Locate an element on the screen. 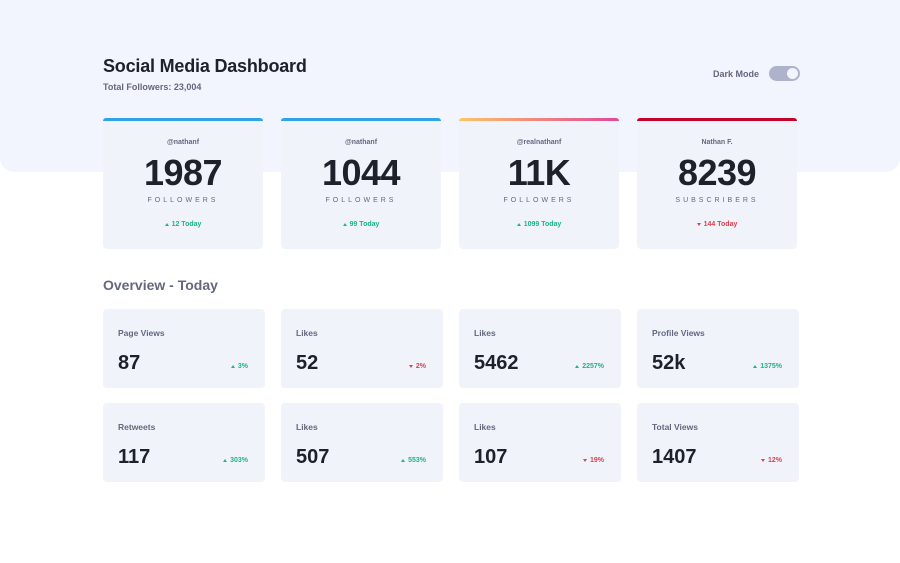  follower-count: 8239 is located at coordinates (717, 172).